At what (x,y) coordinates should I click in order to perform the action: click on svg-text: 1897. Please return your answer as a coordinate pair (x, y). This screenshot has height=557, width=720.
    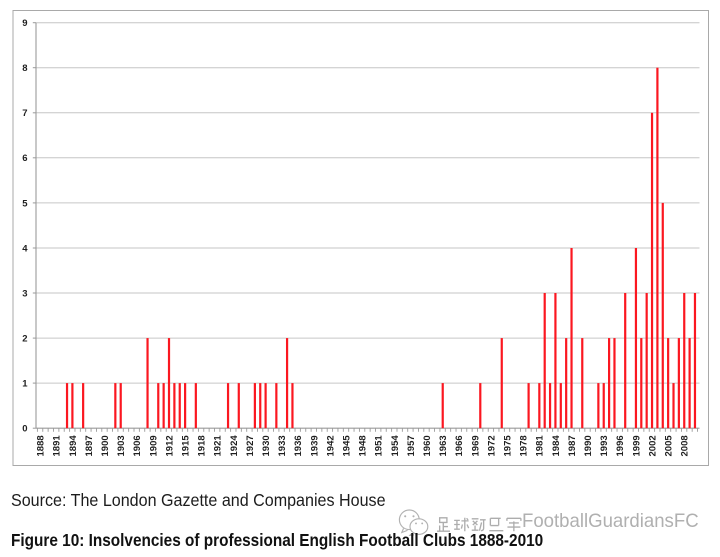
    Looking at the image, I should click on (89, 445).